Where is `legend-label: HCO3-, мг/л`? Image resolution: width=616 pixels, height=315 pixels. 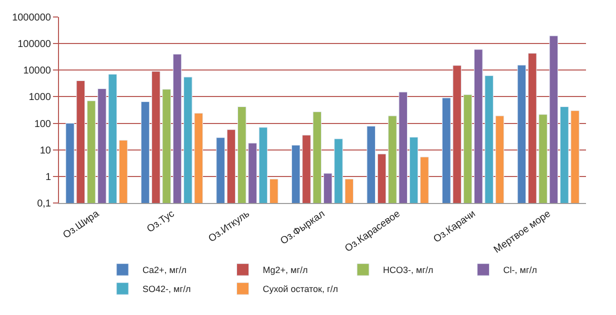 legend-label: HCO3-, мг/л is located at coordinates (408, 270).